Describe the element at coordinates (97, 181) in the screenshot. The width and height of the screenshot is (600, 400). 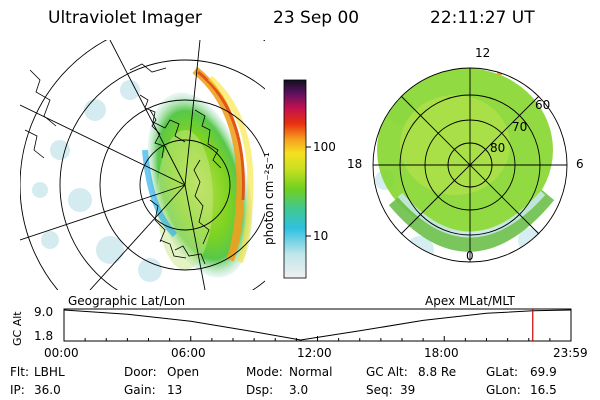
I see `geo-background-noise` at that location.